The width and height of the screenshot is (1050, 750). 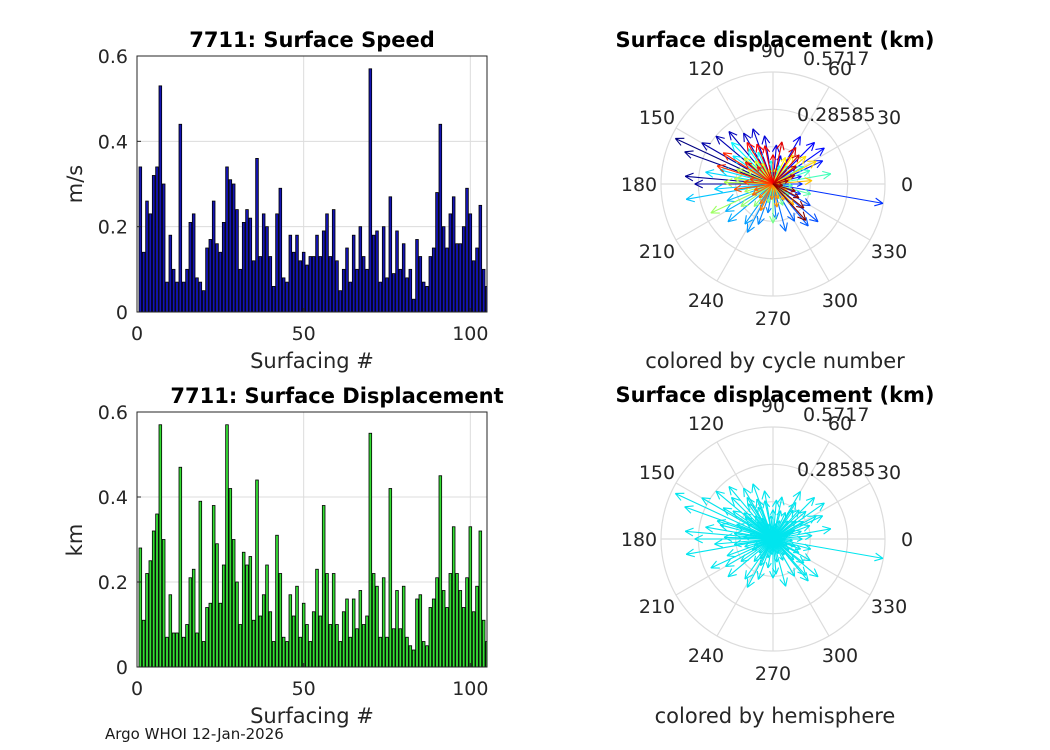 I want to click on polar-hemisphere-angle-label: 270, so click(x=773, y=674).